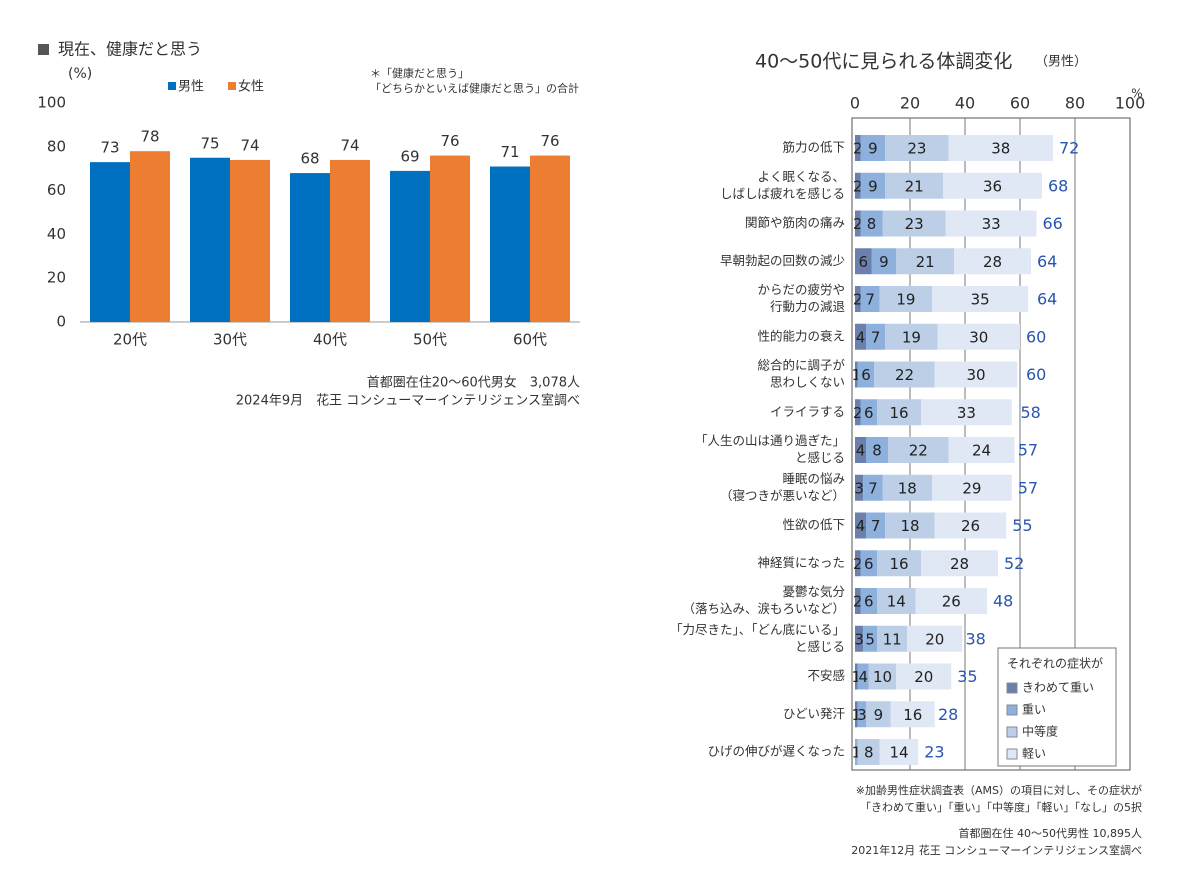 This screenshot has width=1200, height=887. Describe the element at coordinates (996, 850) in the screenshot. I see `source: 2021年12月 花王 コンシューマーインテリジェンス室調べ` at that location.